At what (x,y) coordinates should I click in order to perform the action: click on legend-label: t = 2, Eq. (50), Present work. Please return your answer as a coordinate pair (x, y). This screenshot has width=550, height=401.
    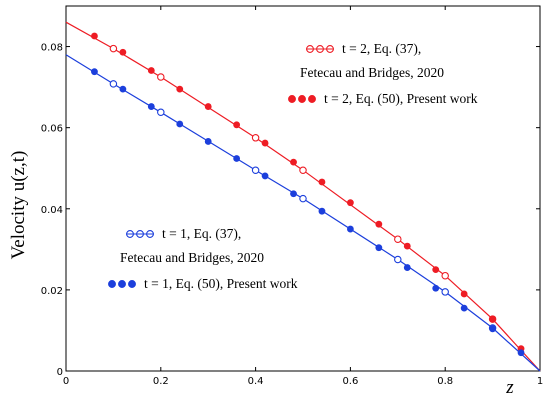
    Looking at the image, I should click on (401, 98).